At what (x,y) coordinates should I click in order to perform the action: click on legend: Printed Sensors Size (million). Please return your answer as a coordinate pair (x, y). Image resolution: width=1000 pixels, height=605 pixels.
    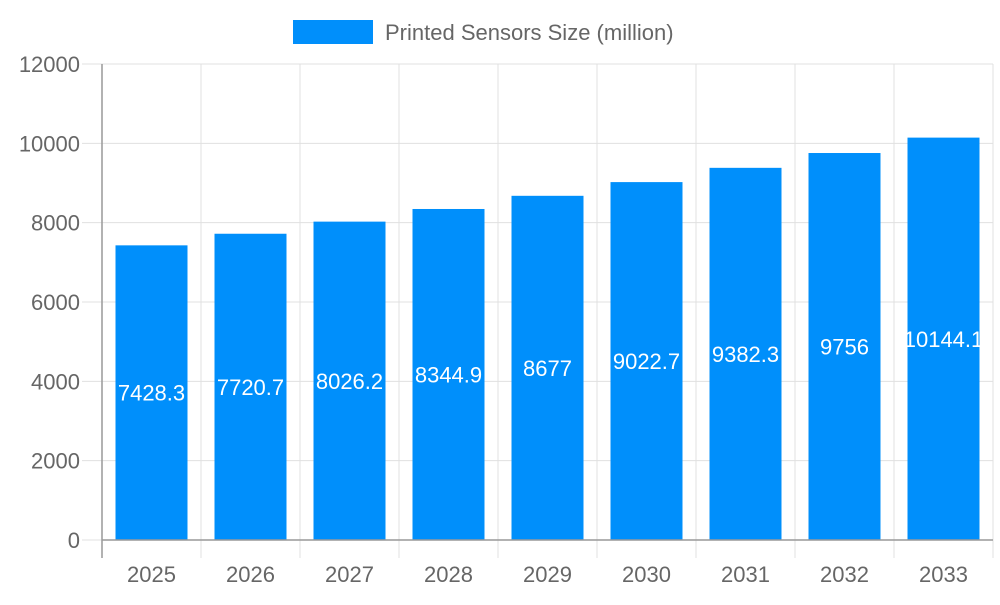
    Looking at the image, I should click on (483, 32).